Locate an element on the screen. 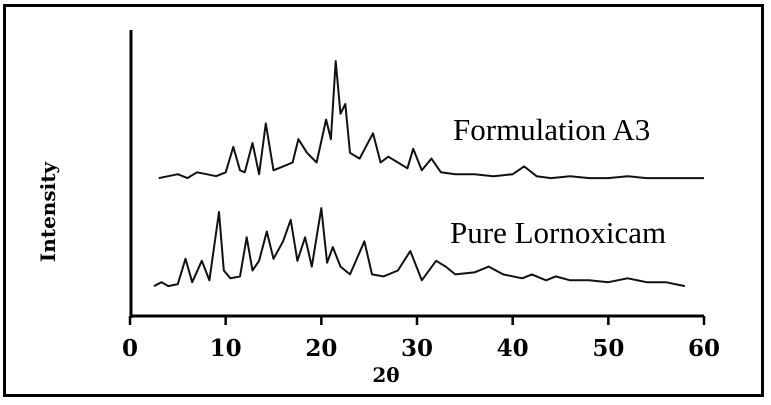 This screenshot has height=405, width=771. y-axis-title: Intensity is located at coordinates (48, 211).